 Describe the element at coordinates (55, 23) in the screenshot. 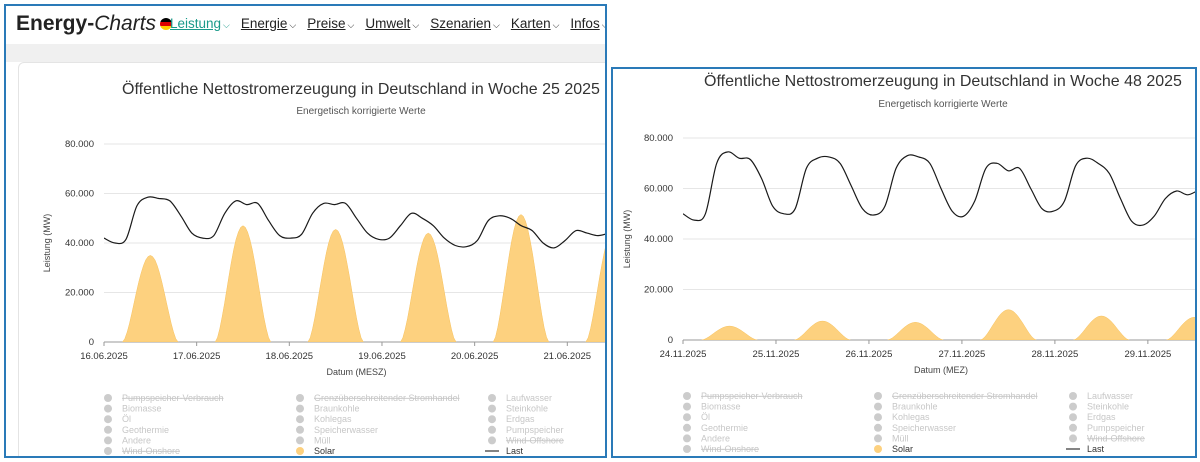

I see `logo-text-main: Energy-` at that location.